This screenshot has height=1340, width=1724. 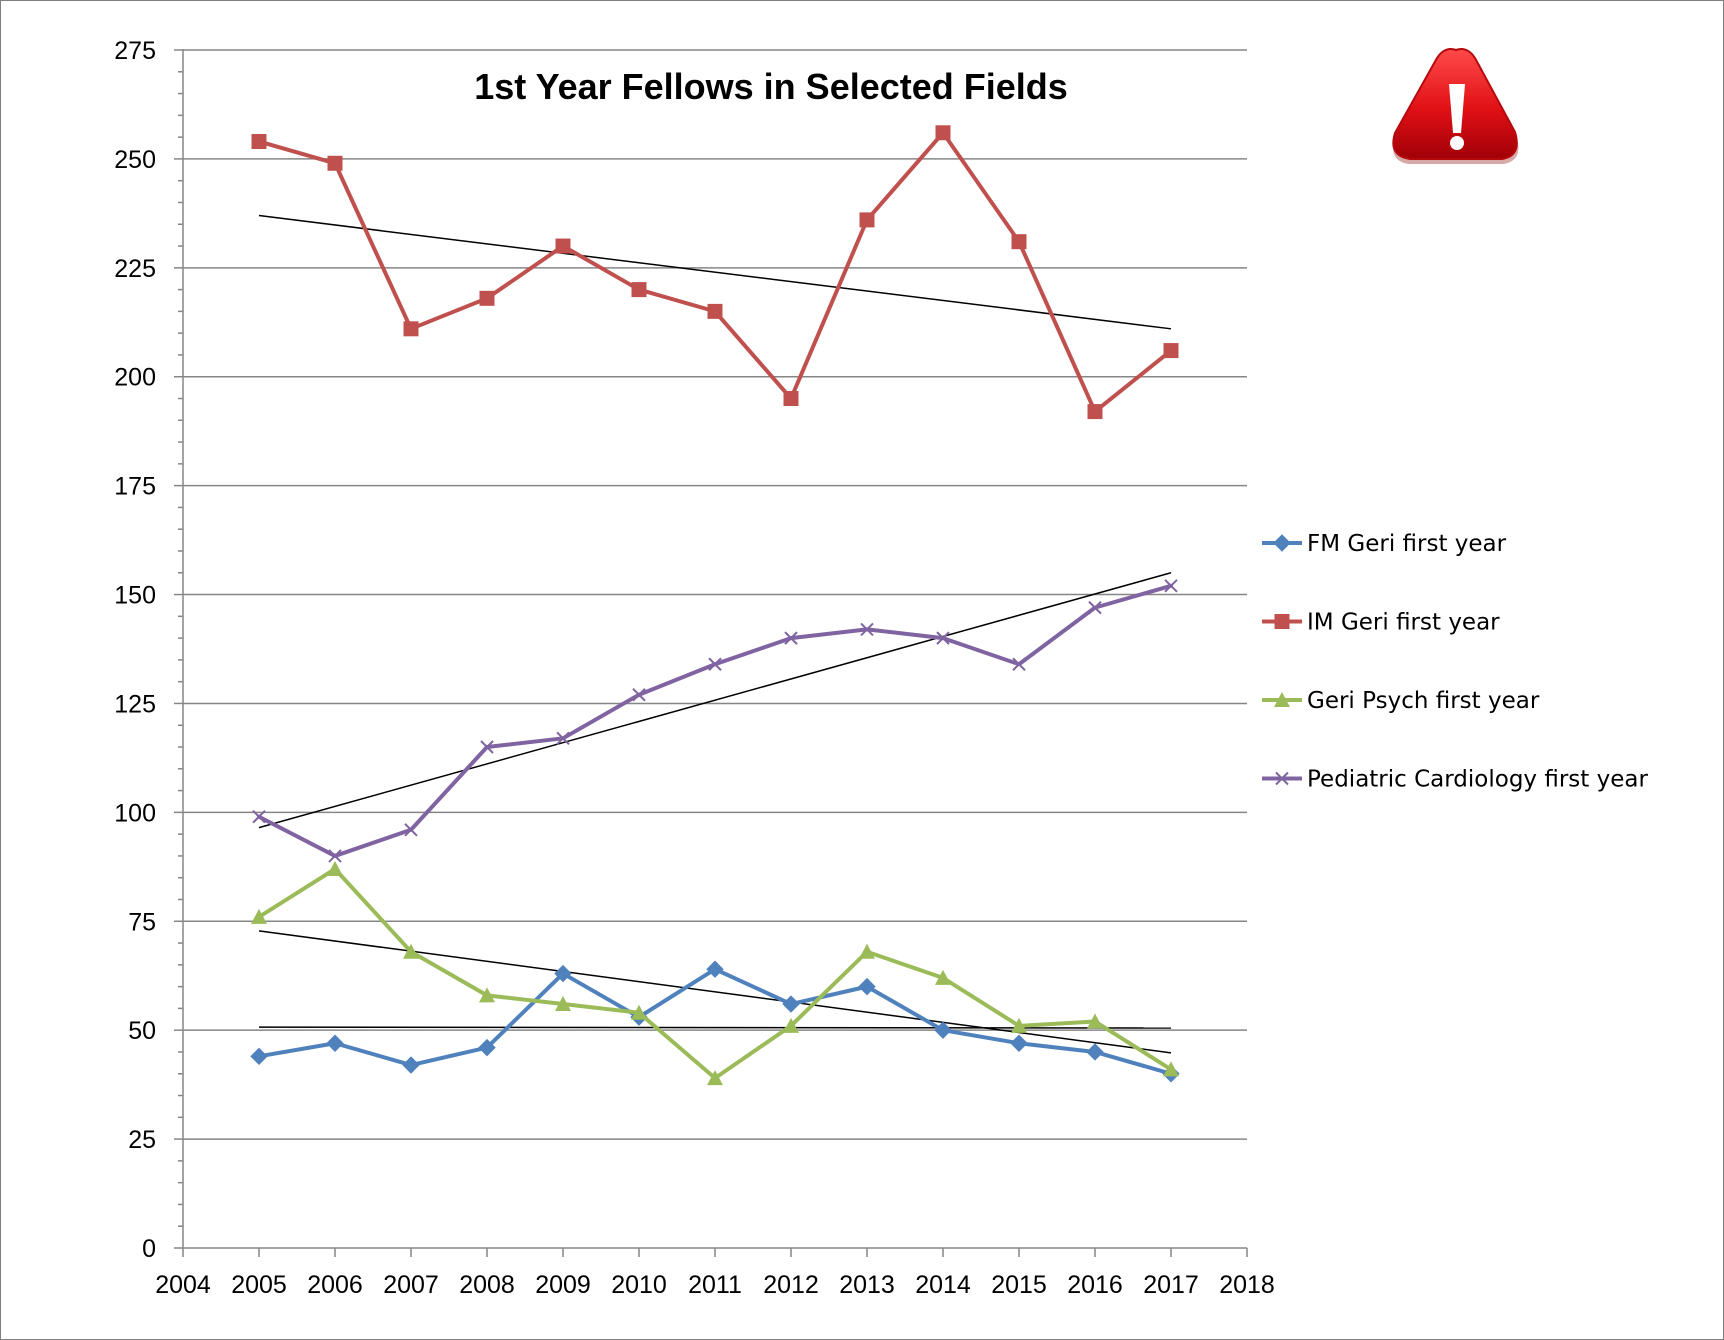 I want to click on y-tick-label: 150, so click(x=135, y=596).